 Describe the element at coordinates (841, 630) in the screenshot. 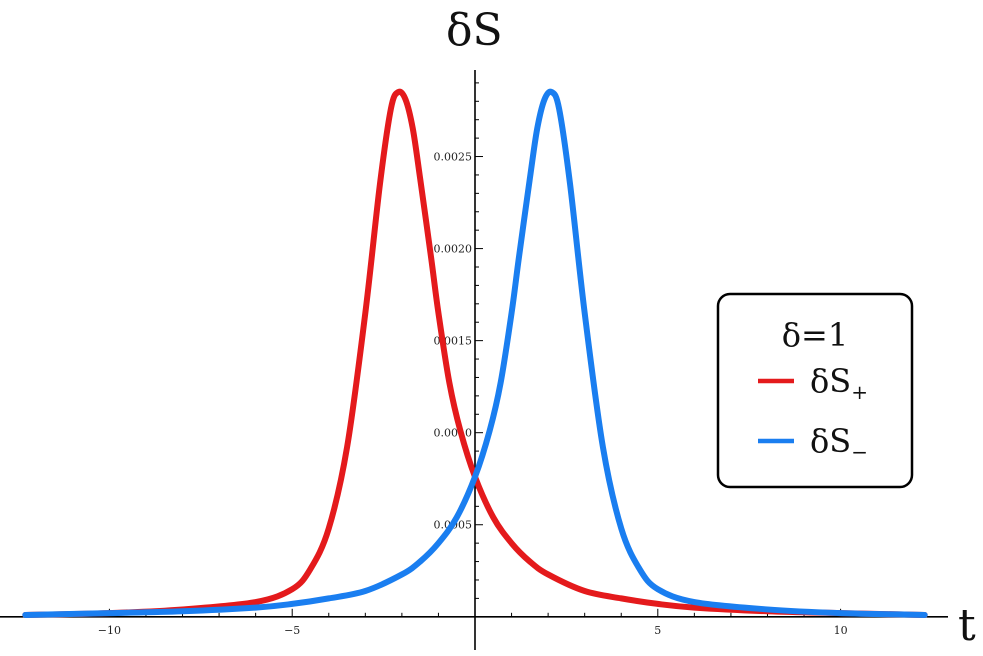

I see `x-tick-label: 10` at that location.